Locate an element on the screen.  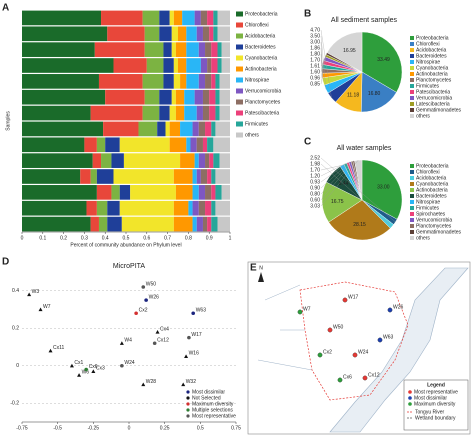
value-label: 1.20 is located at coordinates (315, 176).